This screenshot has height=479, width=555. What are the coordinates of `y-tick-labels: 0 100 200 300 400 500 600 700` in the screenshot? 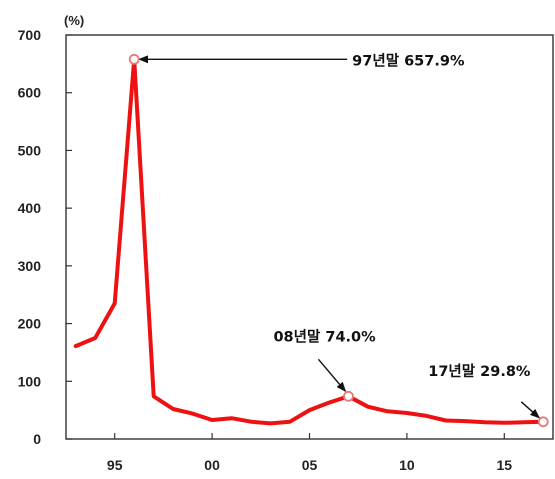 It's located at (30, 237).